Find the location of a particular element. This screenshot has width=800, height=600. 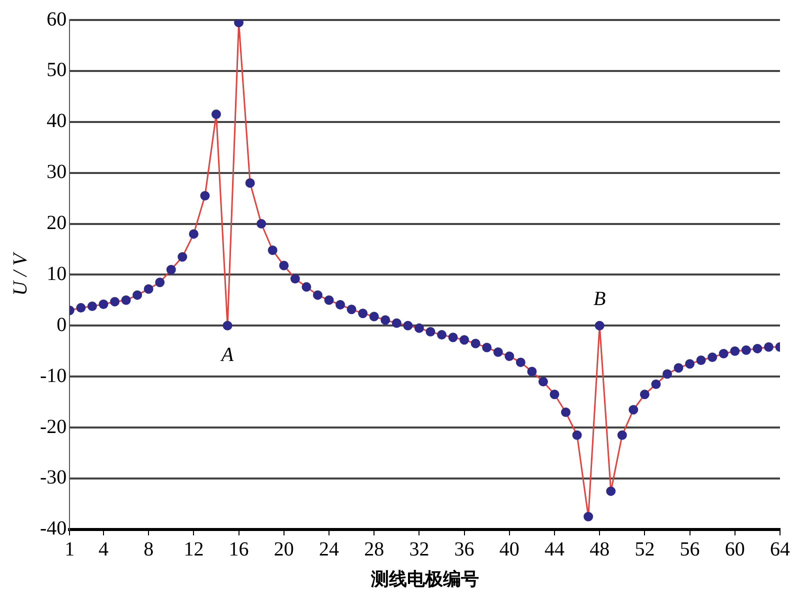

y-tick-label: 30 is located at coordinates (56, 172).